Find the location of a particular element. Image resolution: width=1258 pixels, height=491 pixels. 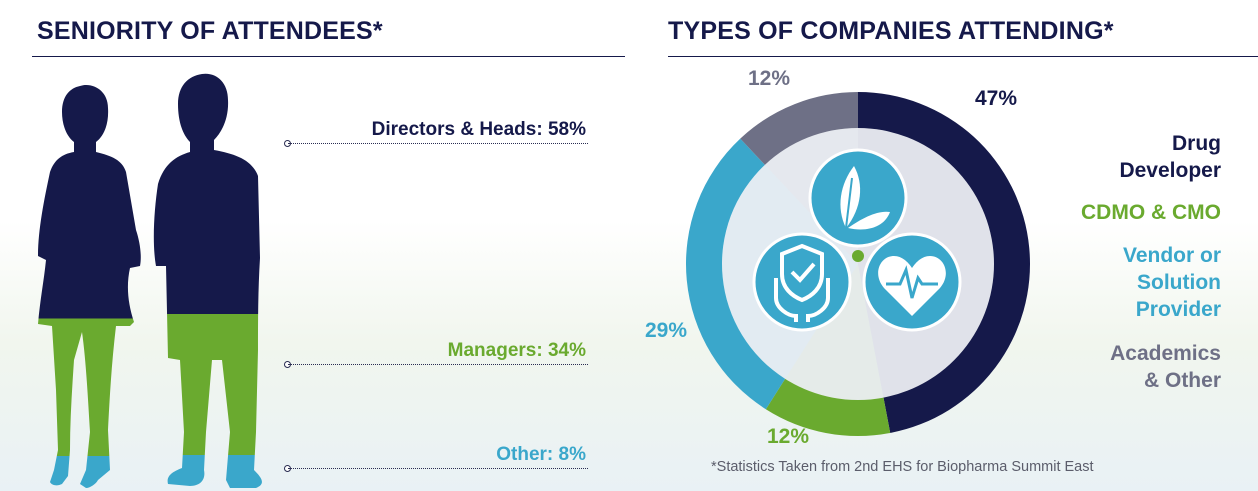

legend-cdmo-cmo-line-1: CDMO & CMO is located at coordinates (1151, 212).